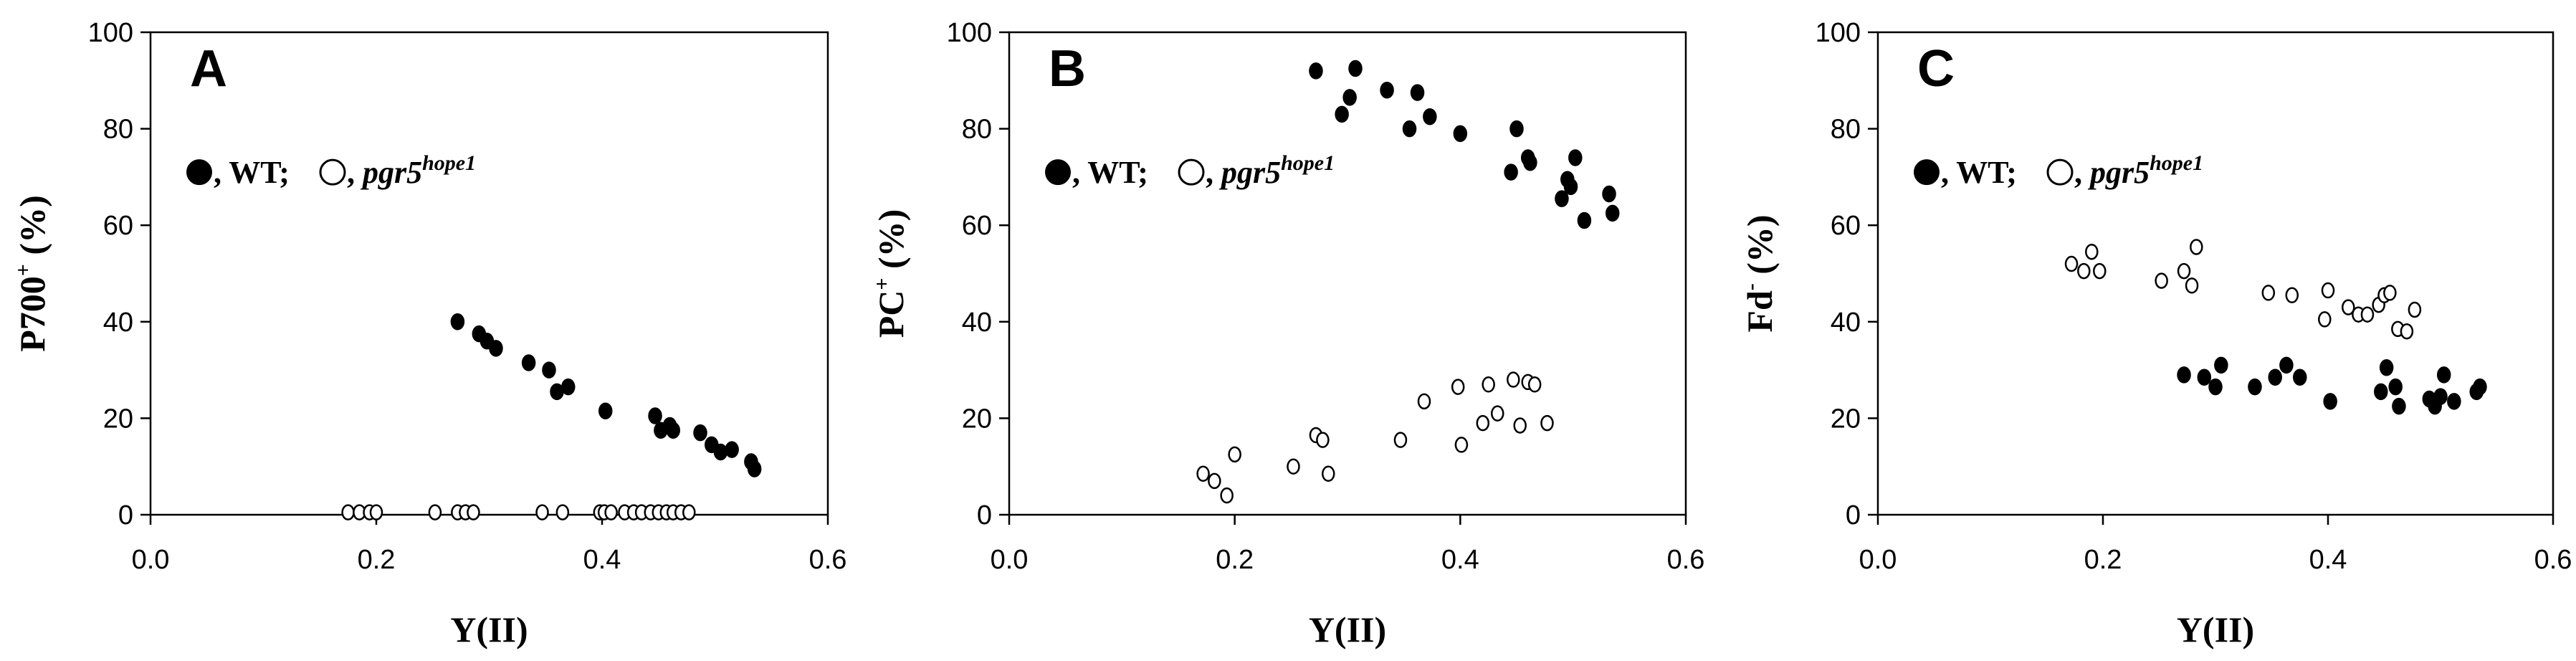  What do you see at coordinates (2215, 629) in the screenshot?
I see `x-axis-label: Y(II)` at bounding box center [2215, 629].